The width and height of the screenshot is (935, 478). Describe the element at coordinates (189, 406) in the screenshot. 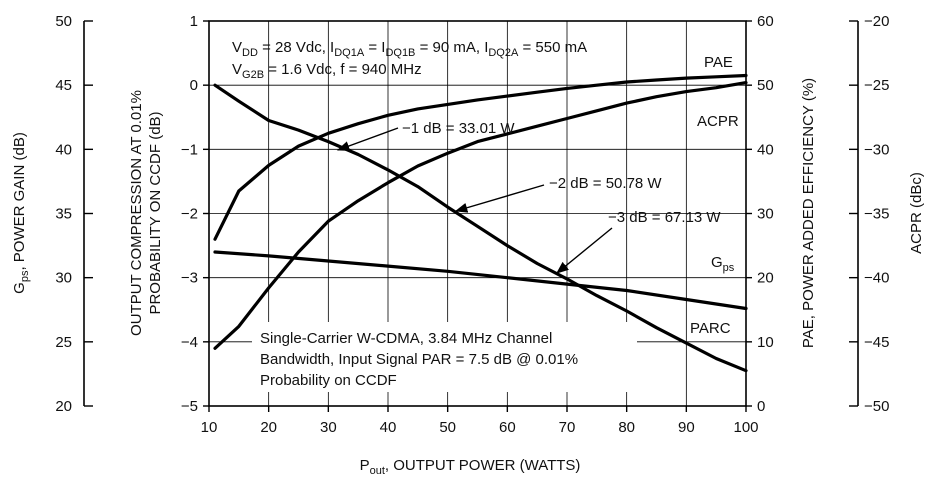

I see `compression-tick-label: −5` at that location.